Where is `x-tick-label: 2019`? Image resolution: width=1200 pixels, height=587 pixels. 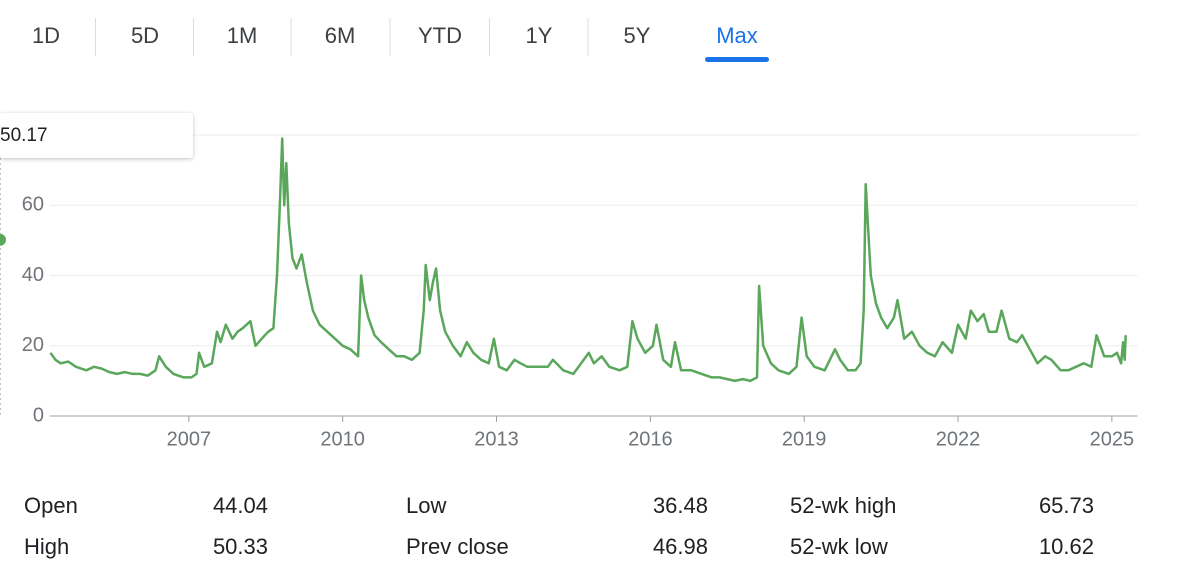 x-tick-label: 2019 is located at coordinates (804, 439).